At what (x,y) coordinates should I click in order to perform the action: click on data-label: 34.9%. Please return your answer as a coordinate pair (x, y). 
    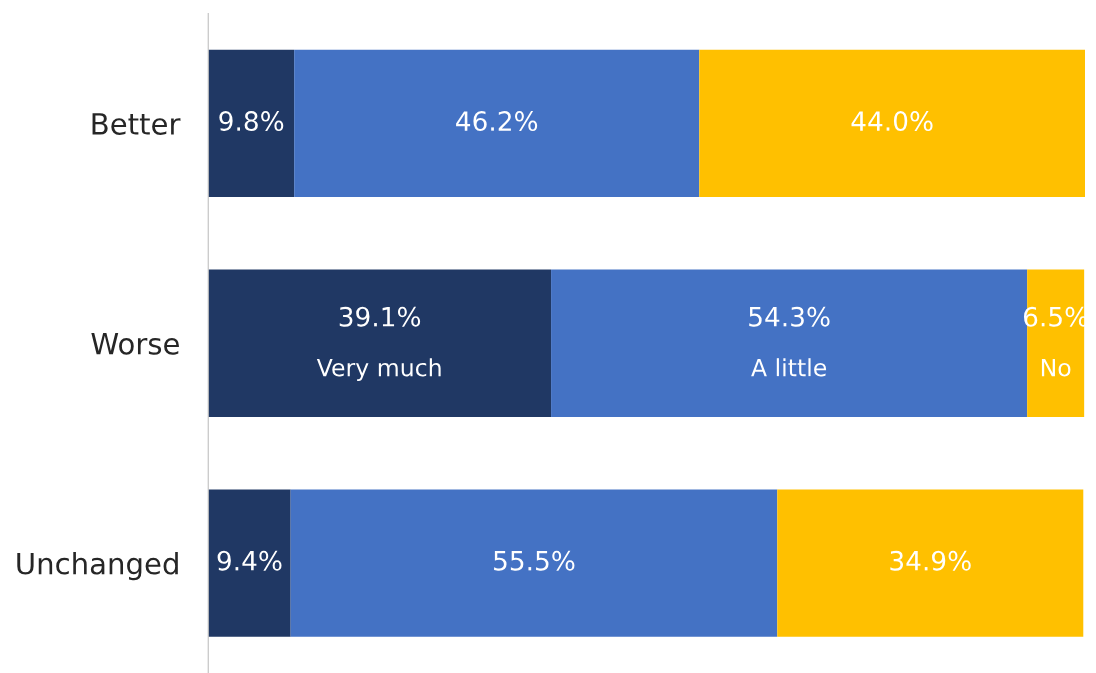
    Looking at the image, I should click on (930, 560).